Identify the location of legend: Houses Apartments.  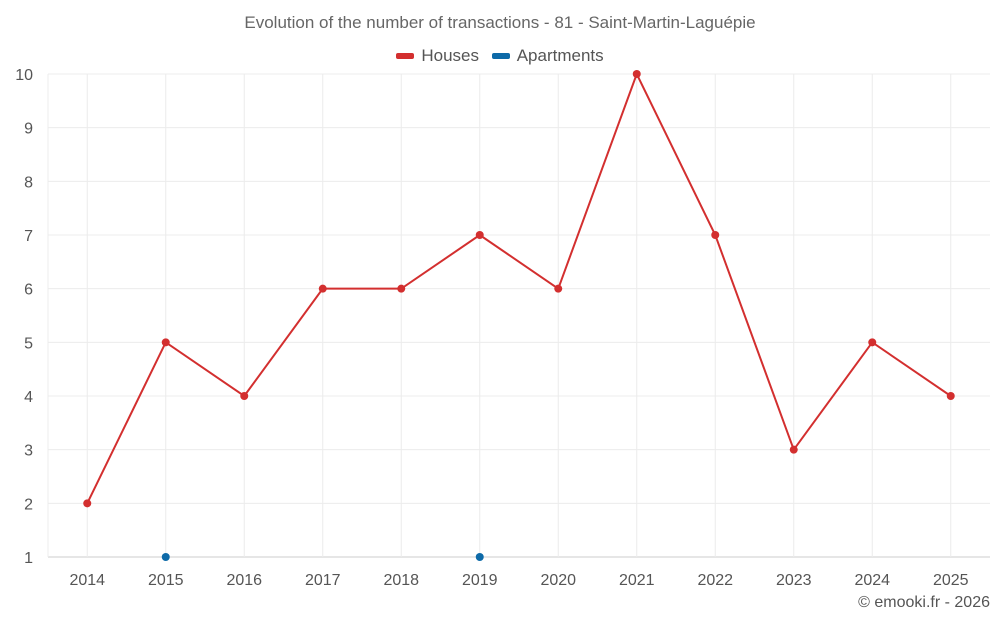
(500, 55).